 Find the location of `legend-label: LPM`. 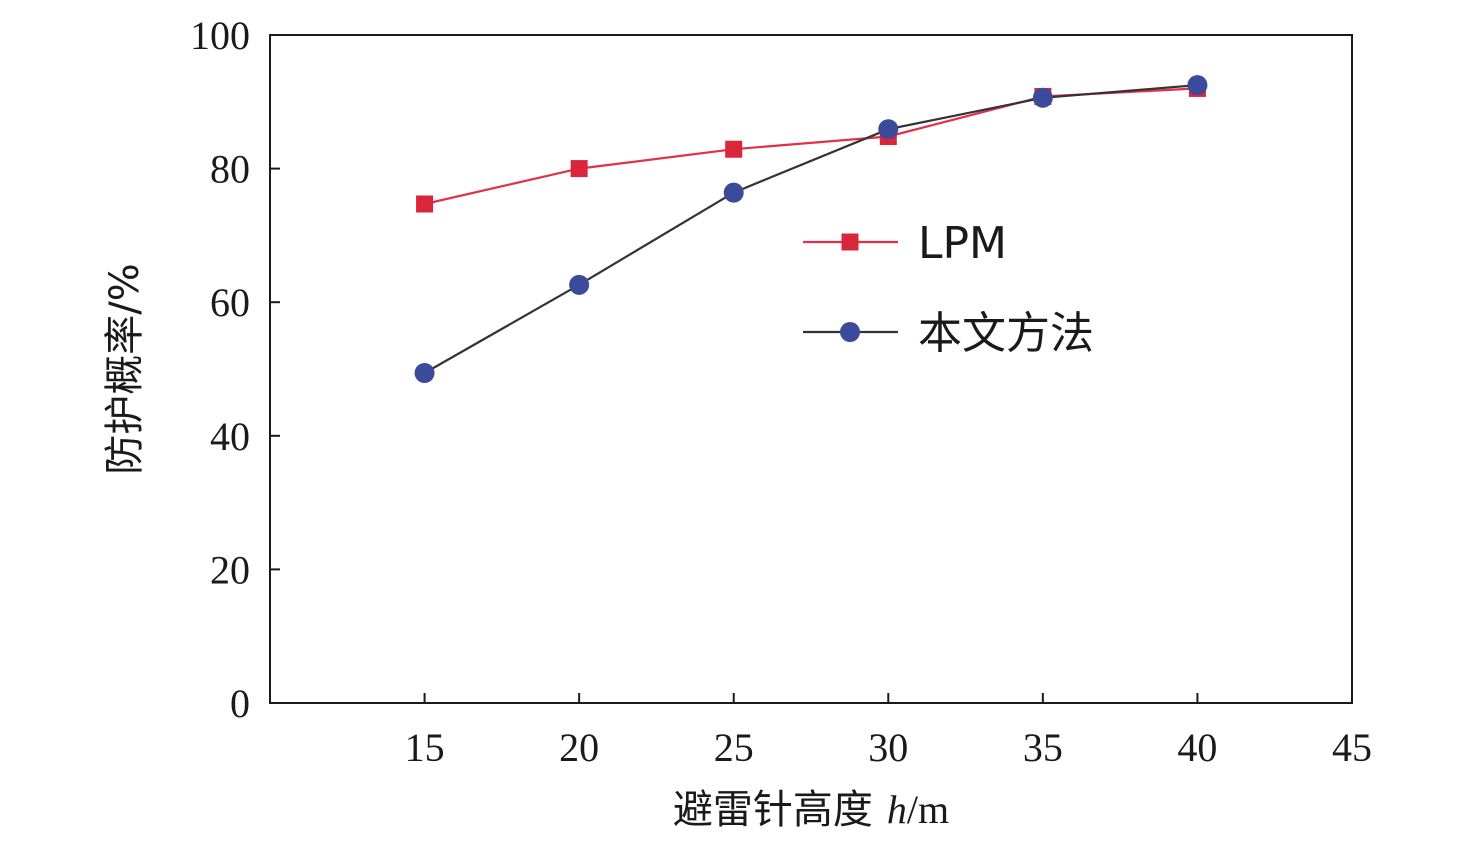

legend-label: LPM is located at coordinates (962, 243).